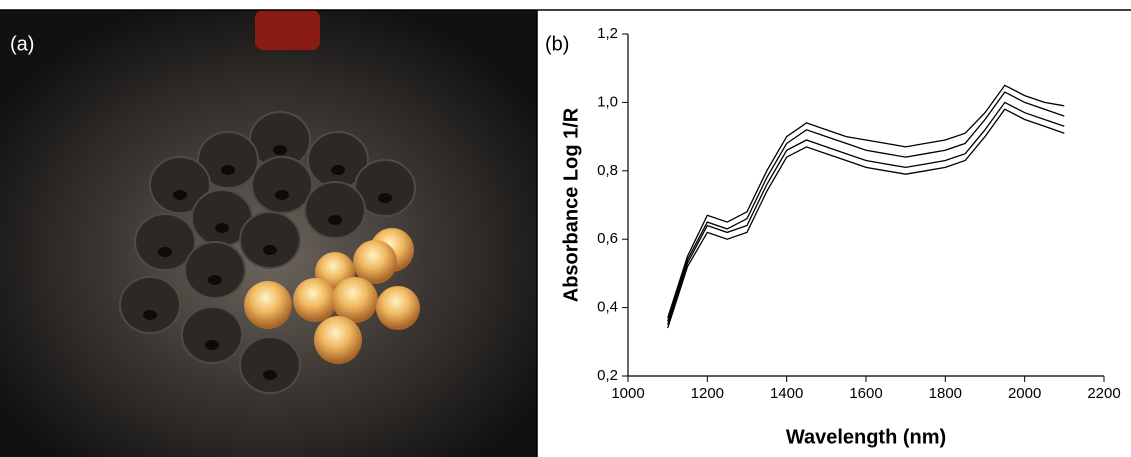 This screenshot has width=1131, height=457. What do you see at coordinates (627, 393) in the screenshot?
I see `x-tick-label: 1000` at bounding box center [627, 393].